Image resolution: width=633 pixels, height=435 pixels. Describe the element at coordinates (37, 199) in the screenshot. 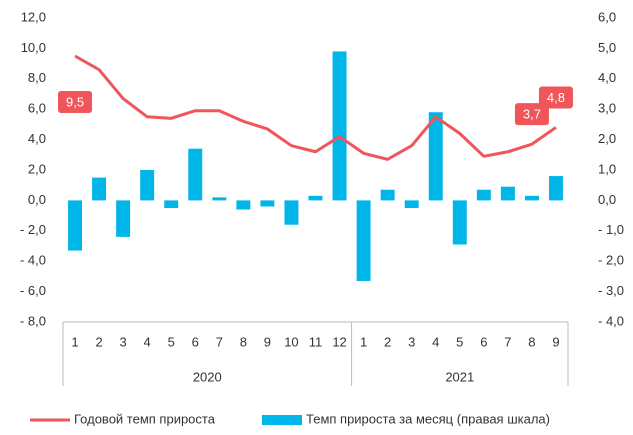

I see `y-tick-label: 0,0` at that location.